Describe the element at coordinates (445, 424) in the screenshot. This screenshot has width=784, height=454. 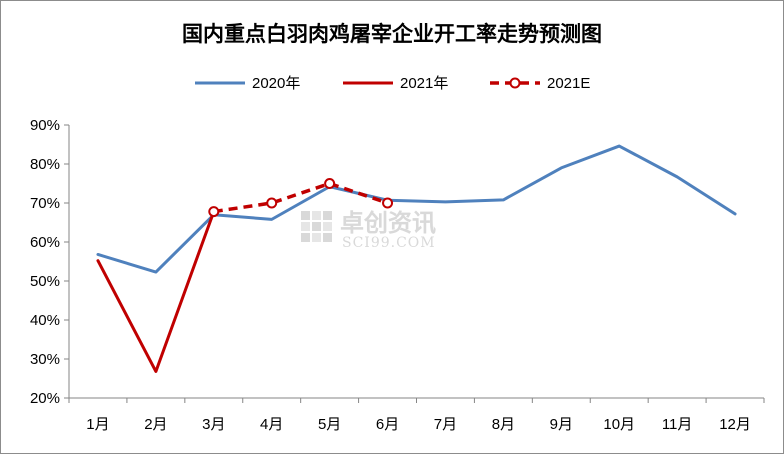
I see `x-tick-label: 7月` at that location.